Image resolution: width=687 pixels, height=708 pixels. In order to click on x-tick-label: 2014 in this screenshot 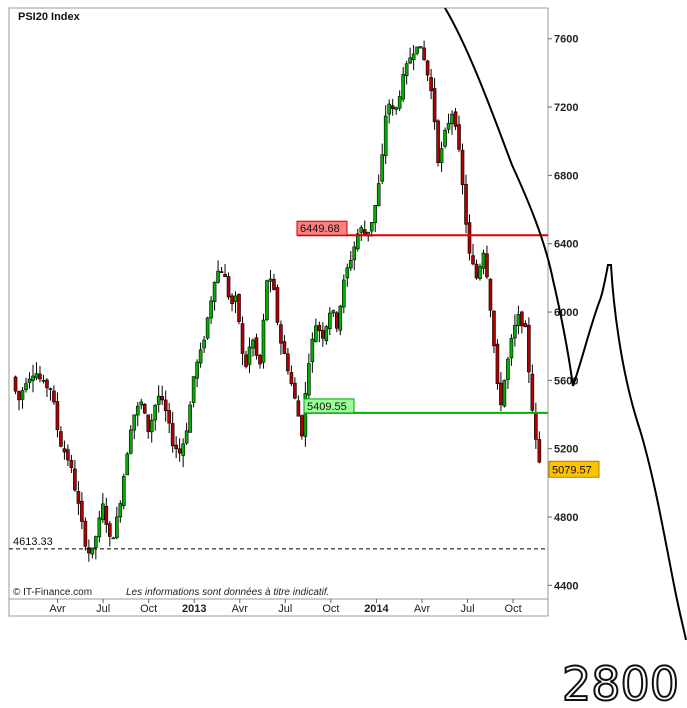, I will do `click(376, 609)`.